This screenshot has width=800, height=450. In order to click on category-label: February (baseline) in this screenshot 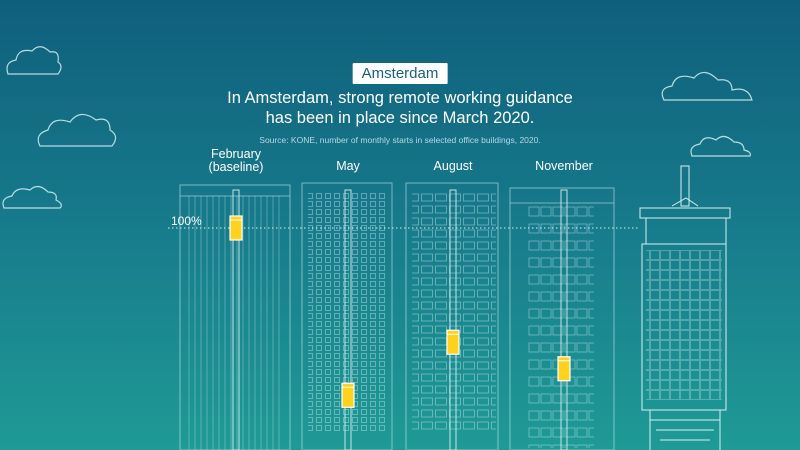, I will do `click(236, 160)`.